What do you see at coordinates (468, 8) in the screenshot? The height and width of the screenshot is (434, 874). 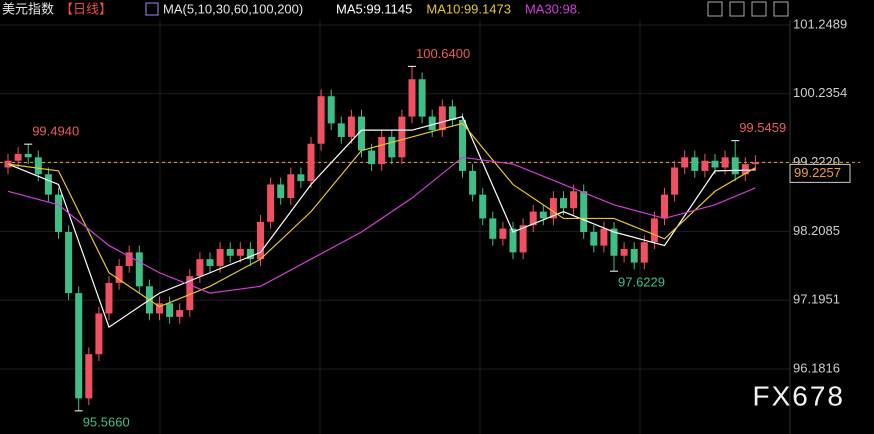 I see `legend-entry: MA10:99.1473` at bounding box center [468, 8].